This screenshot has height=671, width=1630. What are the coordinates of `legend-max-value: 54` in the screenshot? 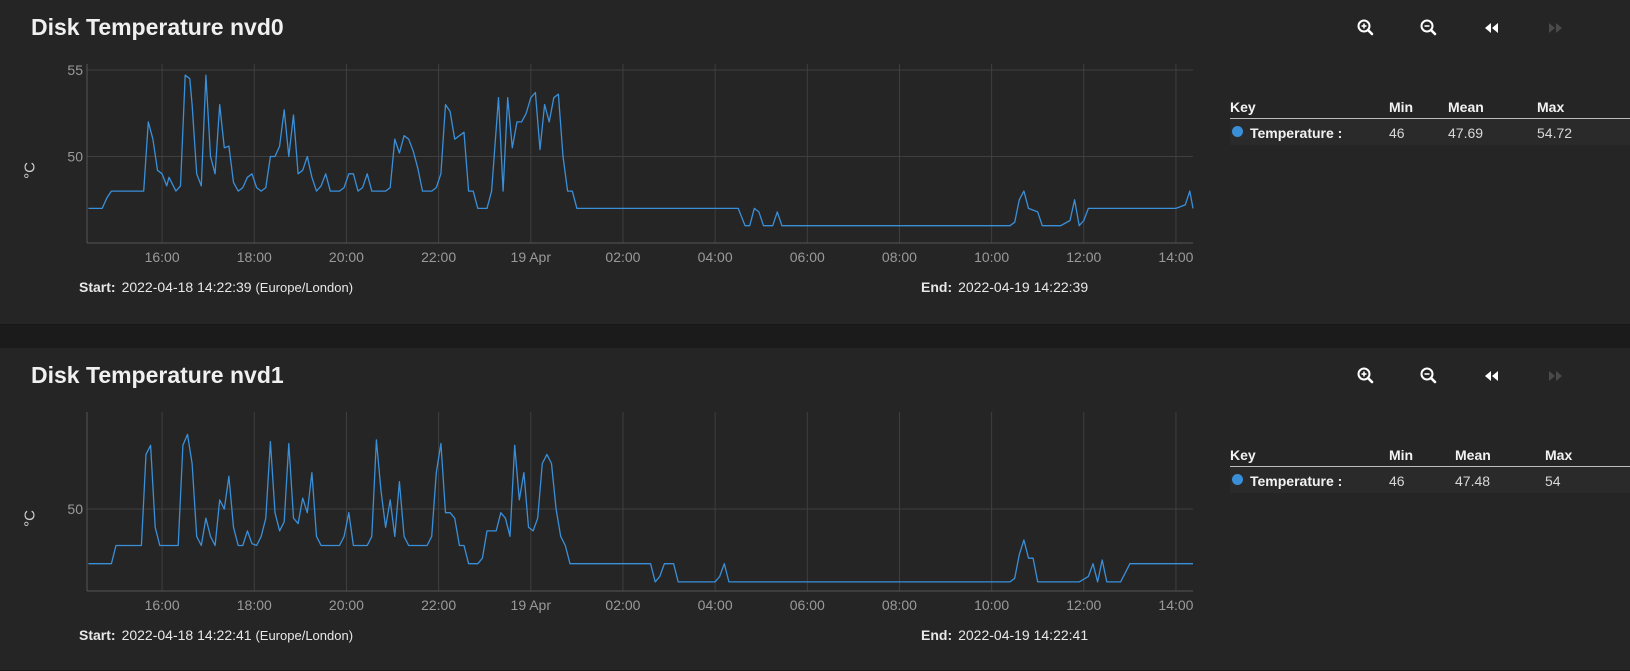 It's located at (1553, 481).